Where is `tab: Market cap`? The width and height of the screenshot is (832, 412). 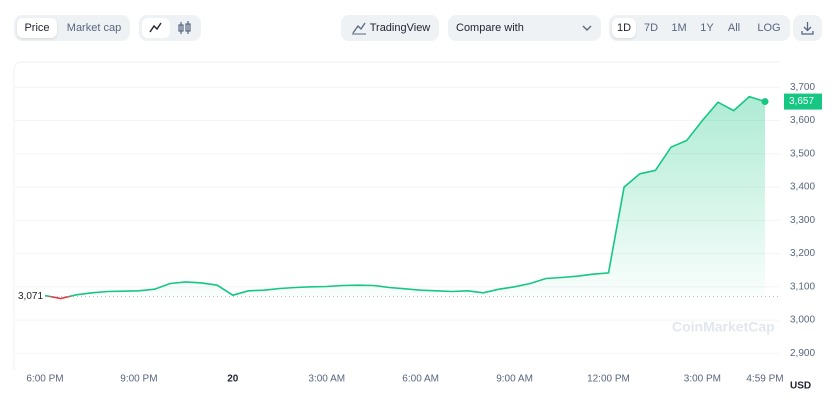 tab: Market cap is located at coordinates (94, 28).